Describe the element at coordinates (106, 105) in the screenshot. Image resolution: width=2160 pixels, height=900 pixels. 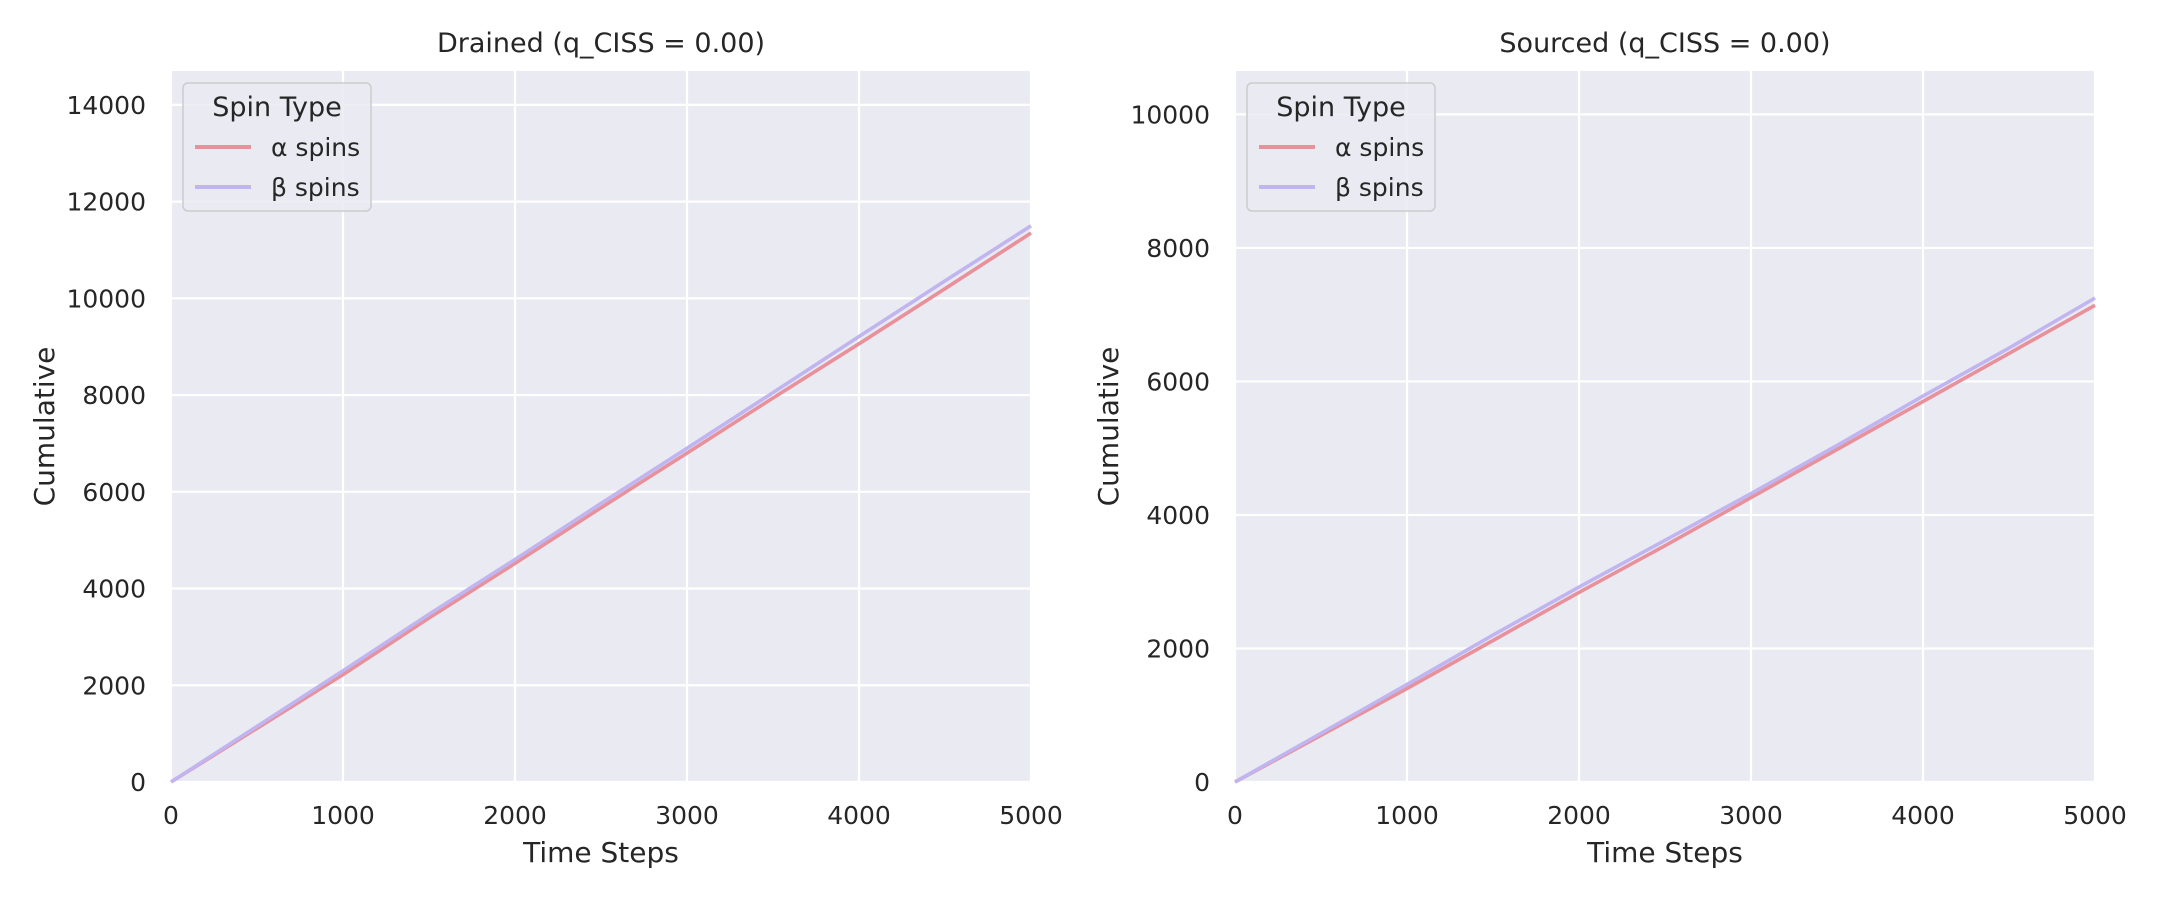
I see `y-tick-label: 14000` at that location.